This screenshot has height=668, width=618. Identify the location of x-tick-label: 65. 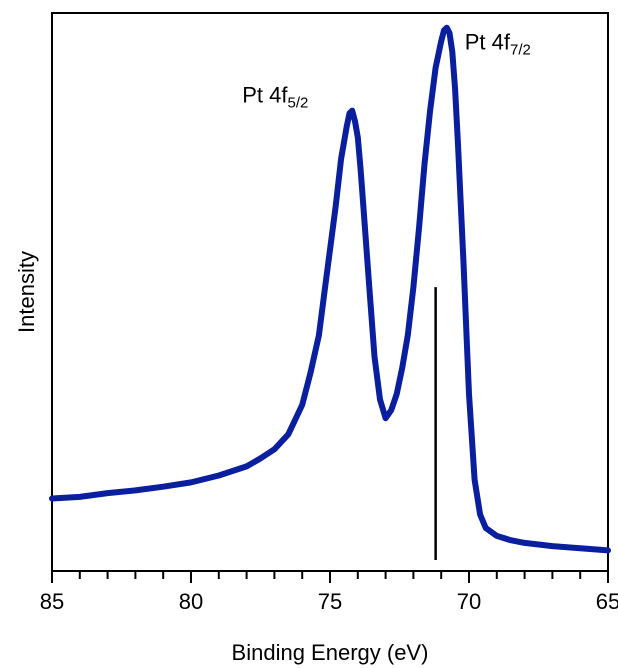
(607, 601).